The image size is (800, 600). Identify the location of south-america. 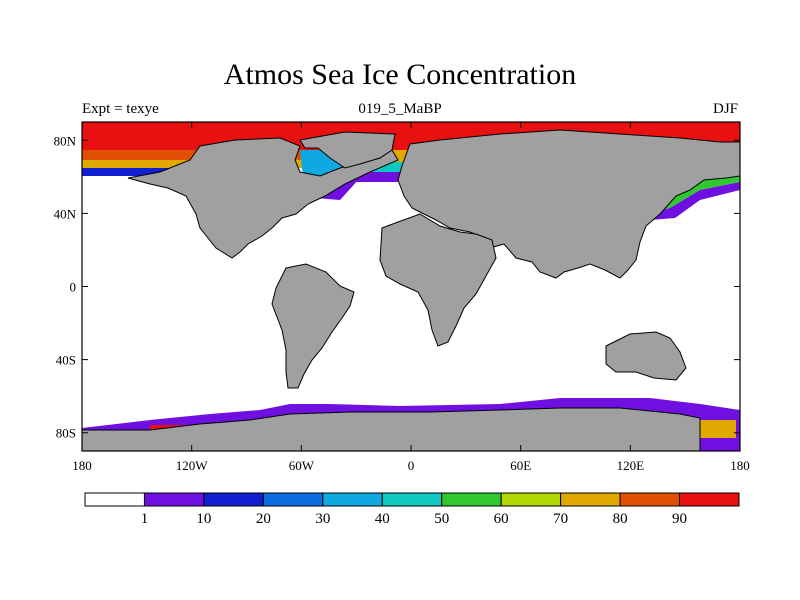
(313, 326).